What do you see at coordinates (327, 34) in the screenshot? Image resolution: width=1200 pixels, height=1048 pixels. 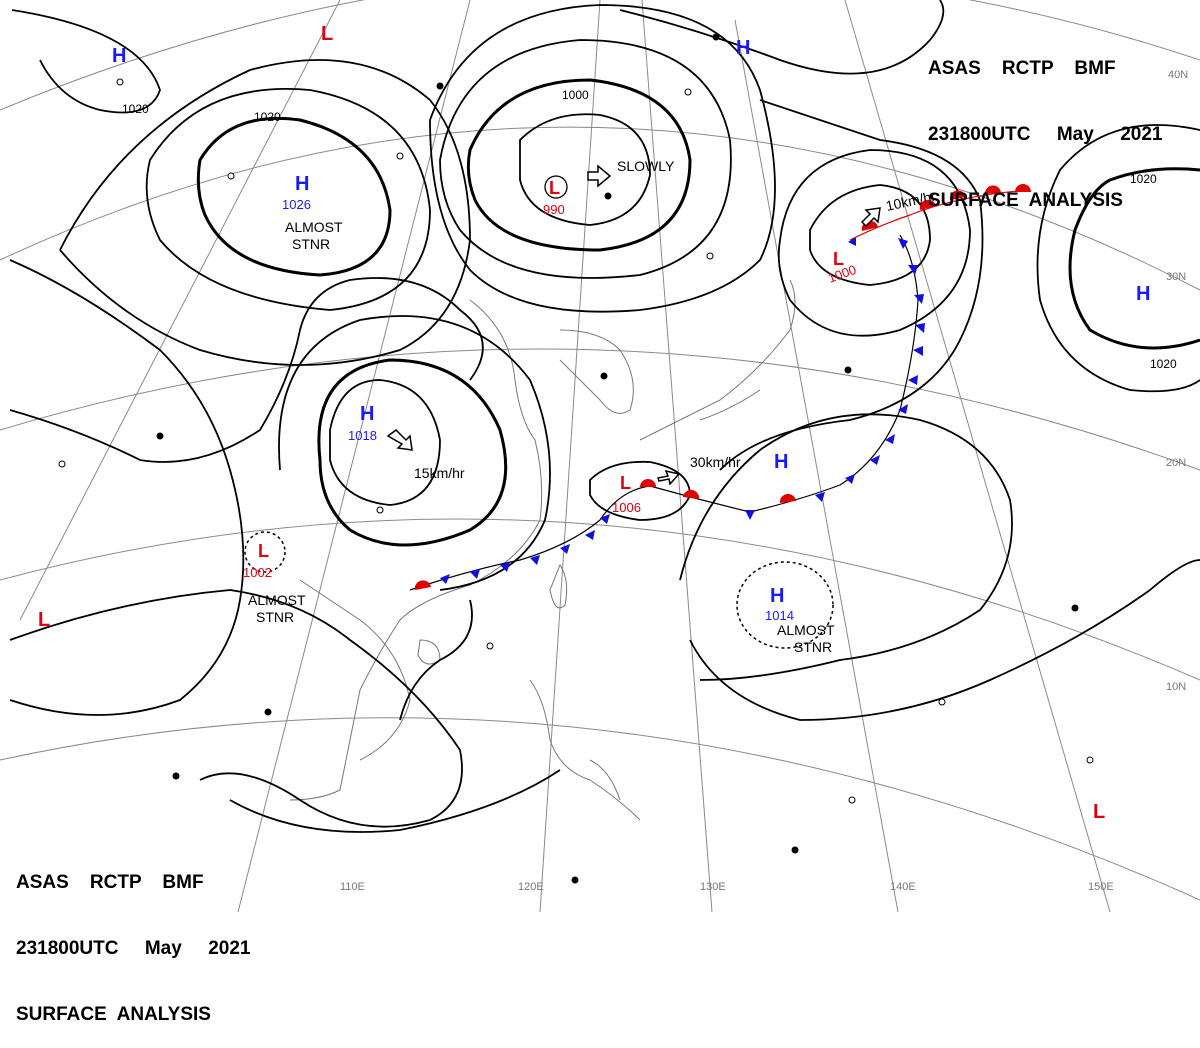 I see `low-center-north: L` at bounding box center [327, 34].